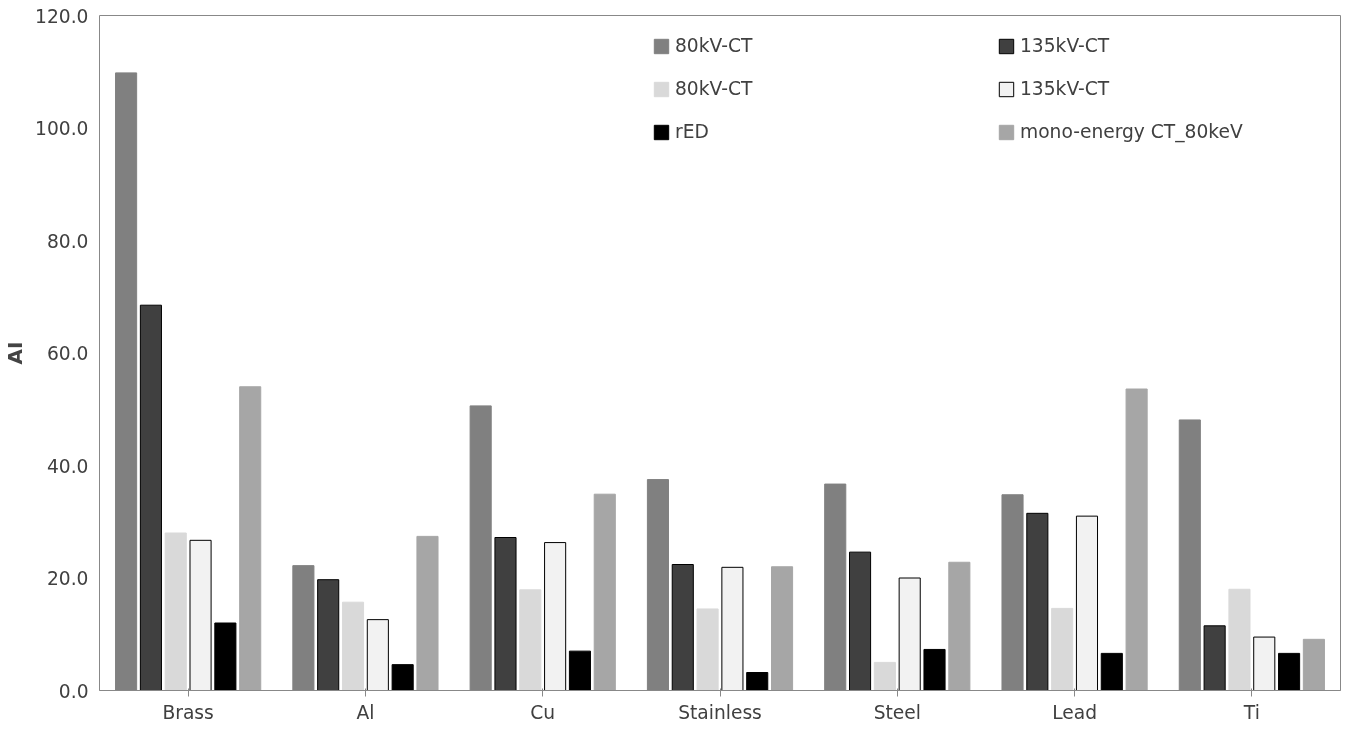 This screenshot has width=1367, height=729. I want to click on y-tick-label: 0.0, so click(73, 691).